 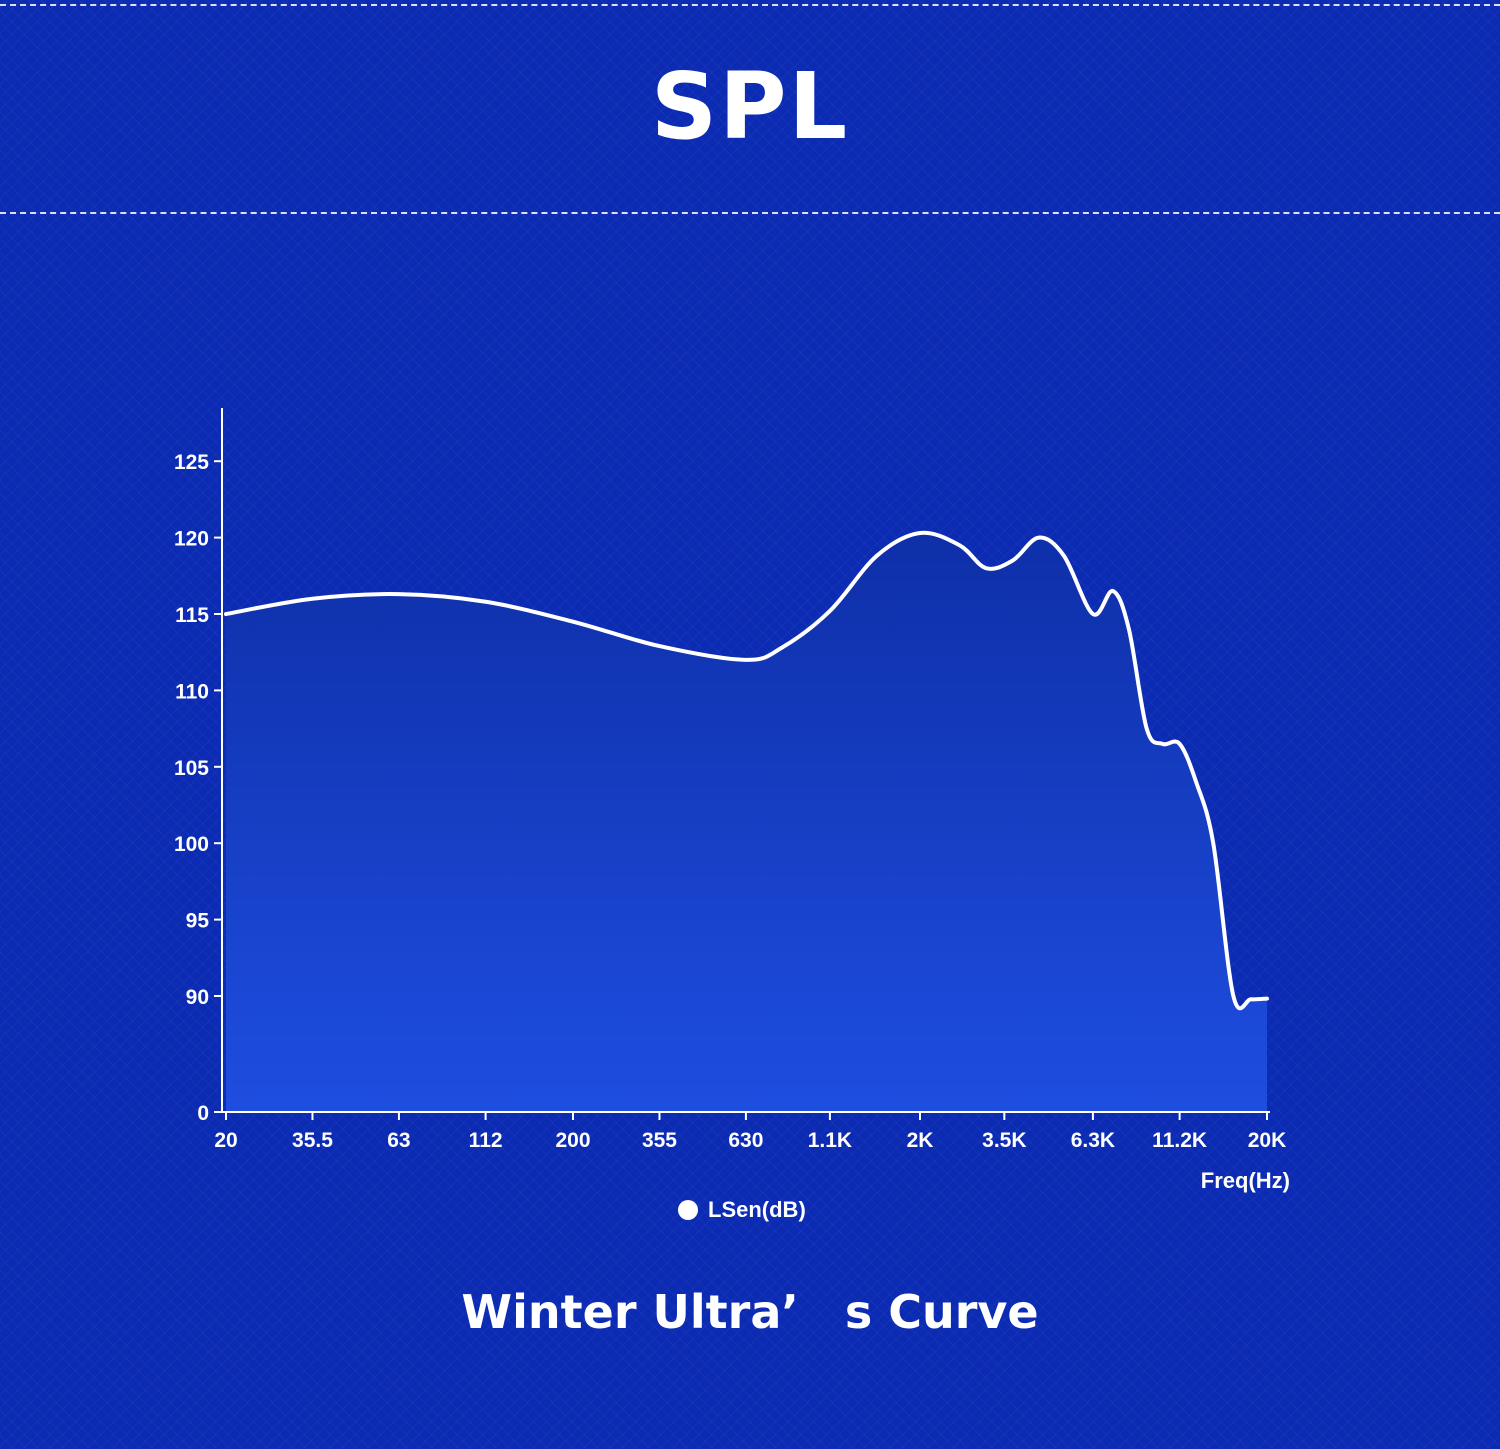 I want to click on x-tick-label: 112, so click(x=486, y=1140).